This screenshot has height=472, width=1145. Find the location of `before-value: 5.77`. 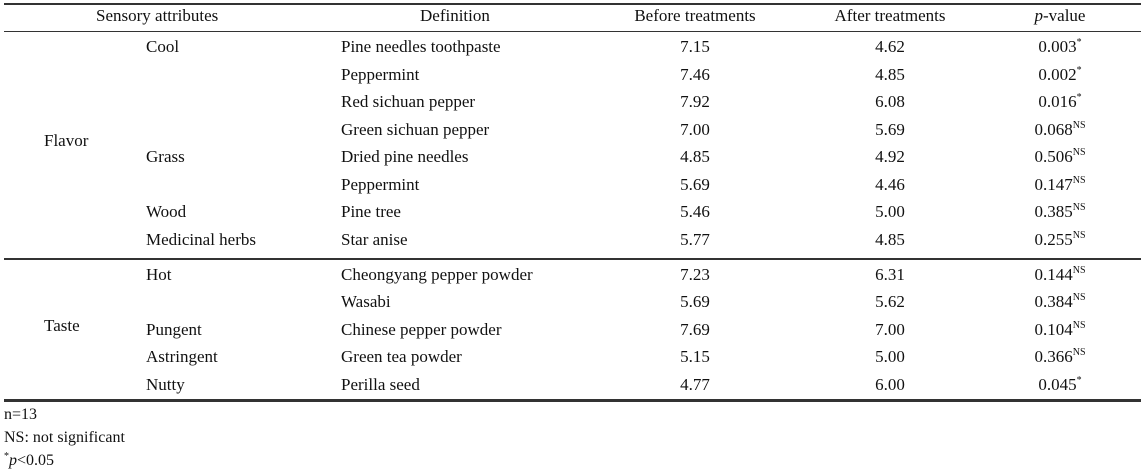

before-value: 5.77 is located at coordinates (695, 239).